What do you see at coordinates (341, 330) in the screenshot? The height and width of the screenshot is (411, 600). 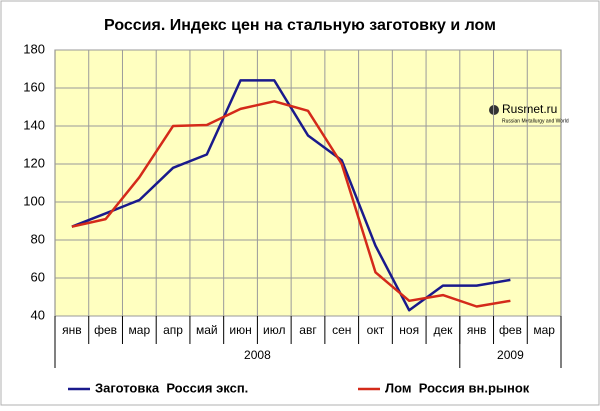 I see `x-tick-label: сен` at bounding box center [341, 330].